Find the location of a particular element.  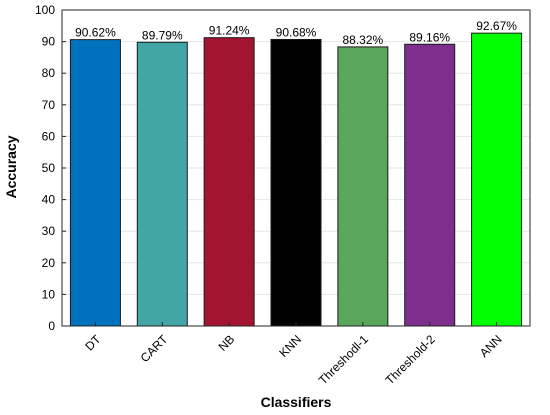

y-tick-label: 100 is located at coordinates (45, 10).